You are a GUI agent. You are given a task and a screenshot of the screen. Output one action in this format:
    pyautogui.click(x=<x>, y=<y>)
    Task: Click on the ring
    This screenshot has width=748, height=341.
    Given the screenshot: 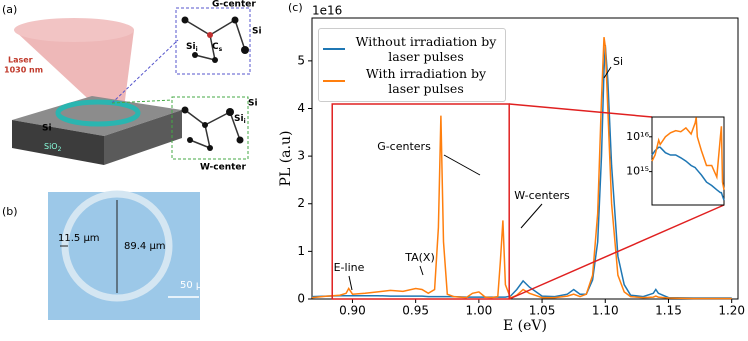 What is the action you would take?
    pyautogui.click(x=98, y=113)
    